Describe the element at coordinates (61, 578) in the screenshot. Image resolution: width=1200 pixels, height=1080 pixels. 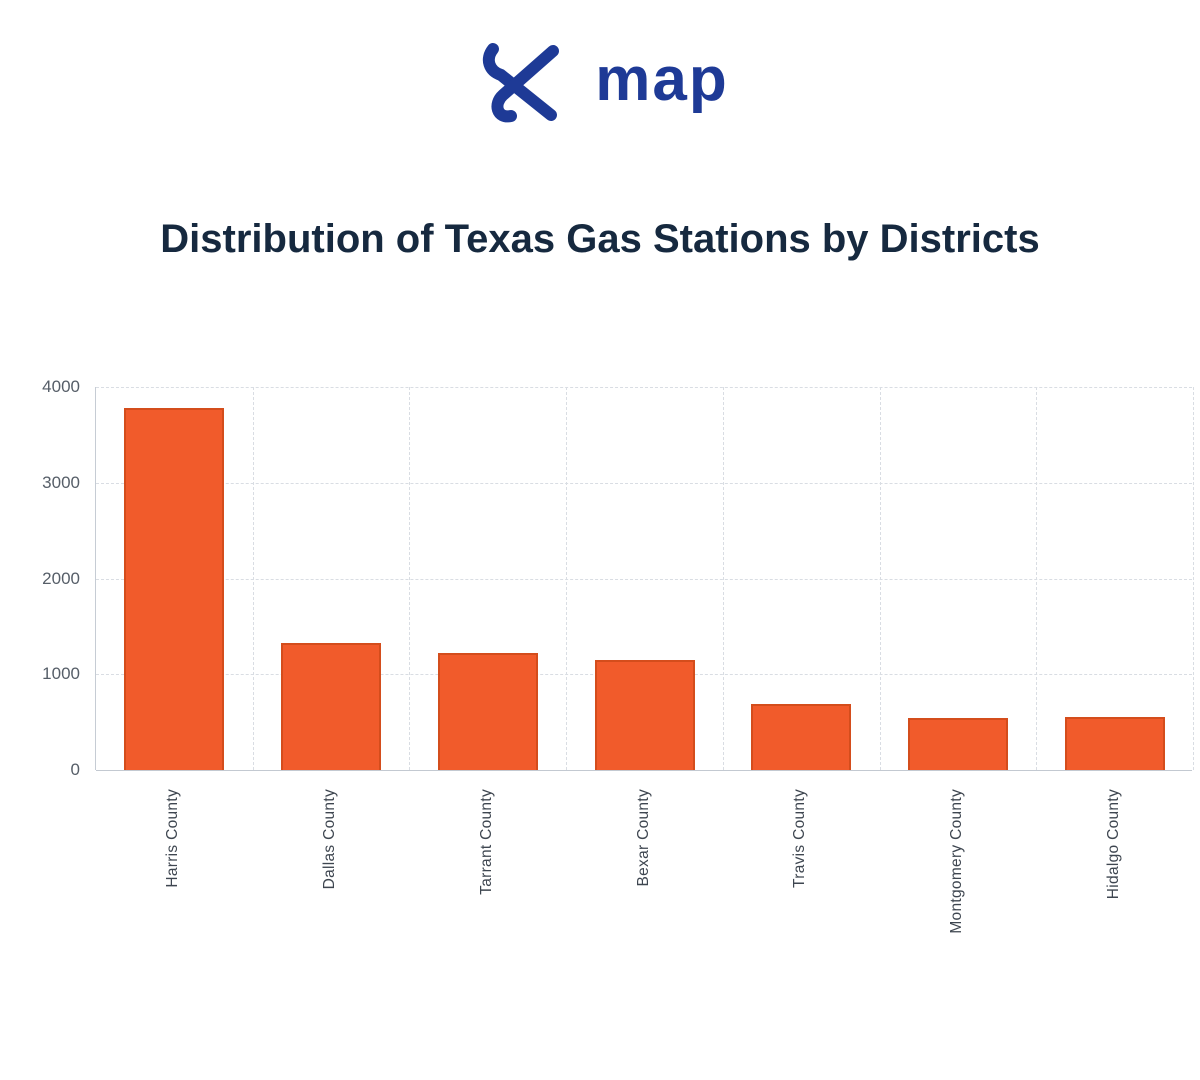
I see `y-tick-label: 2000` at that location.